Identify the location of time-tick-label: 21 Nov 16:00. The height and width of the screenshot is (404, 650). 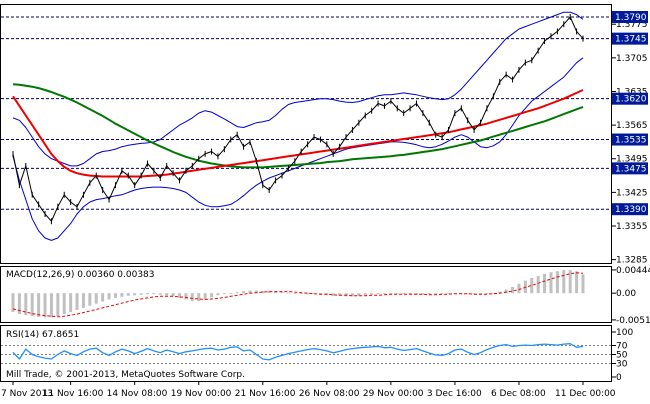
(265, 394).